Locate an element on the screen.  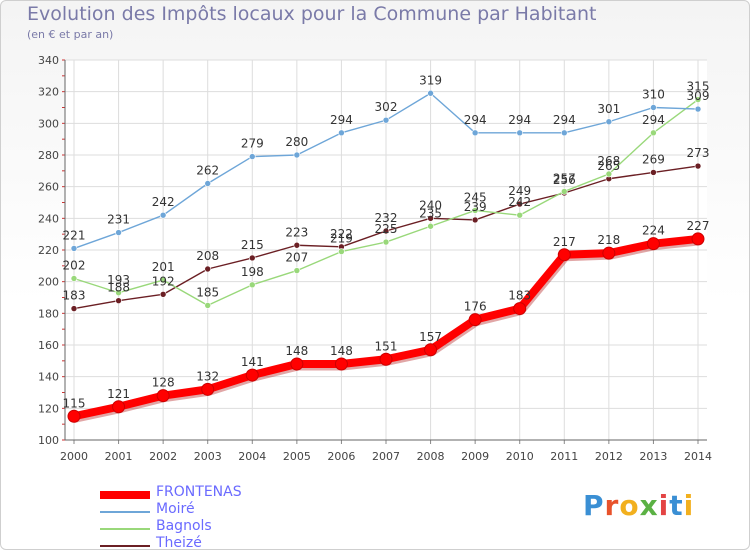
y-tick-label: 120 is located at coordinates (48, 408).